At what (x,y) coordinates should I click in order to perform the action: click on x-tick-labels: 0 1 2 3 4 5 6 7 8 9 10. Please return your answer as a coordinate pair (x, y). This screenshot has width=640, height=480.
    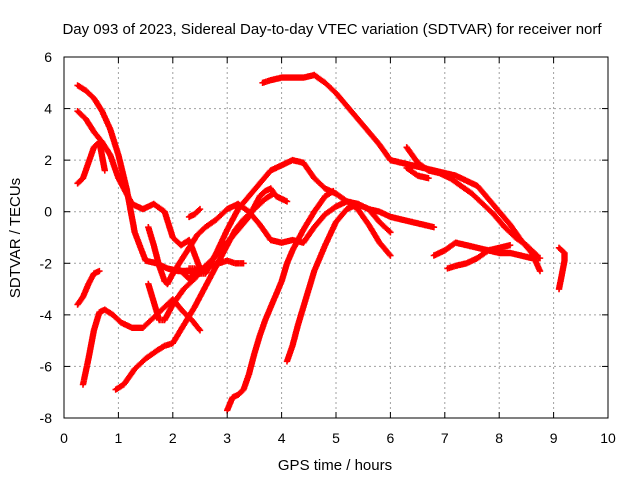
    Looking at the image, I should click on (338, 438).